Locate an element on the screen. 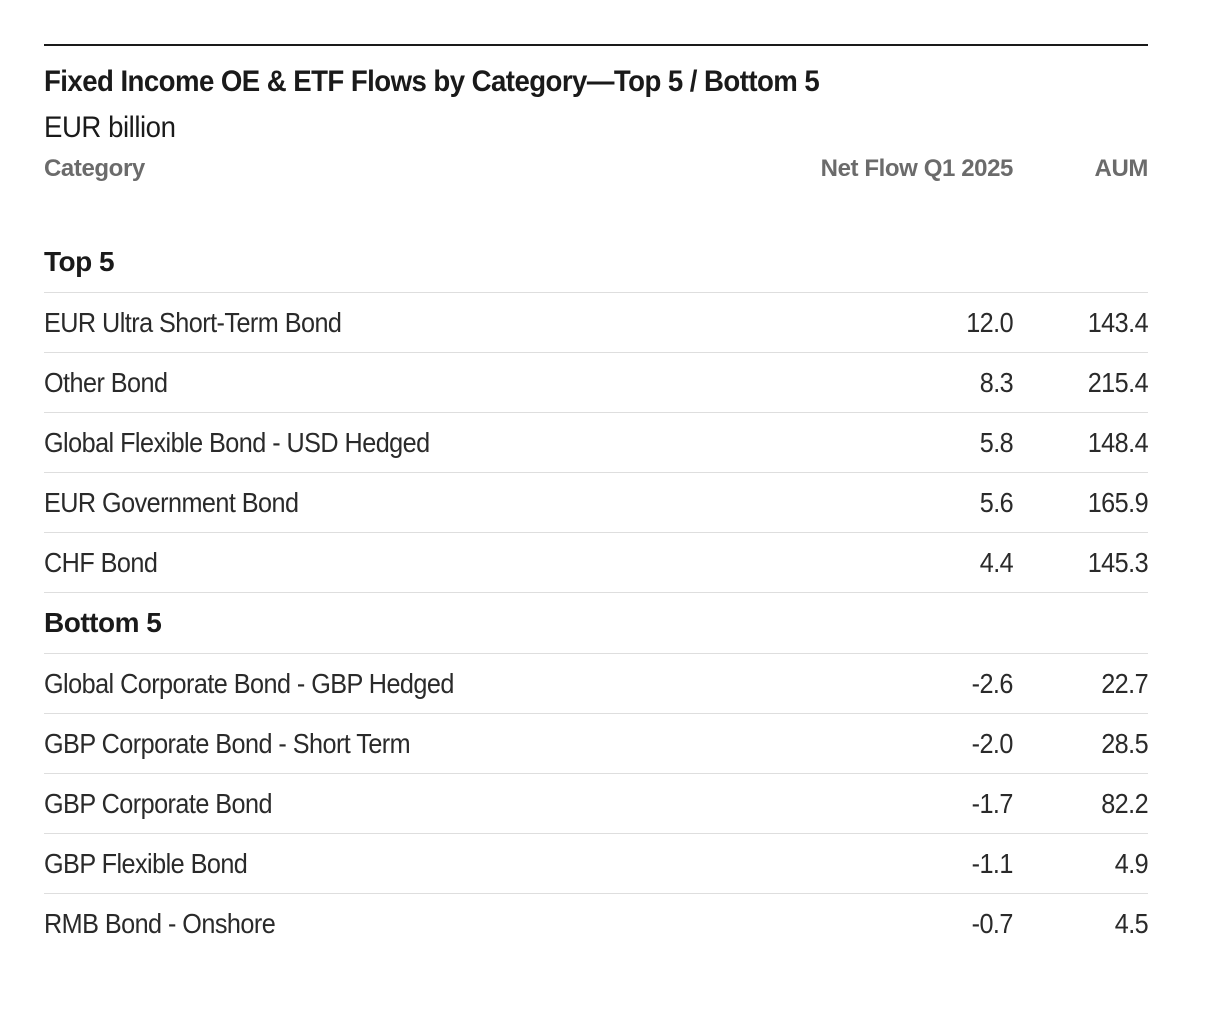  net-flow-cell: 5.8 is located at coordinates (863, 442).